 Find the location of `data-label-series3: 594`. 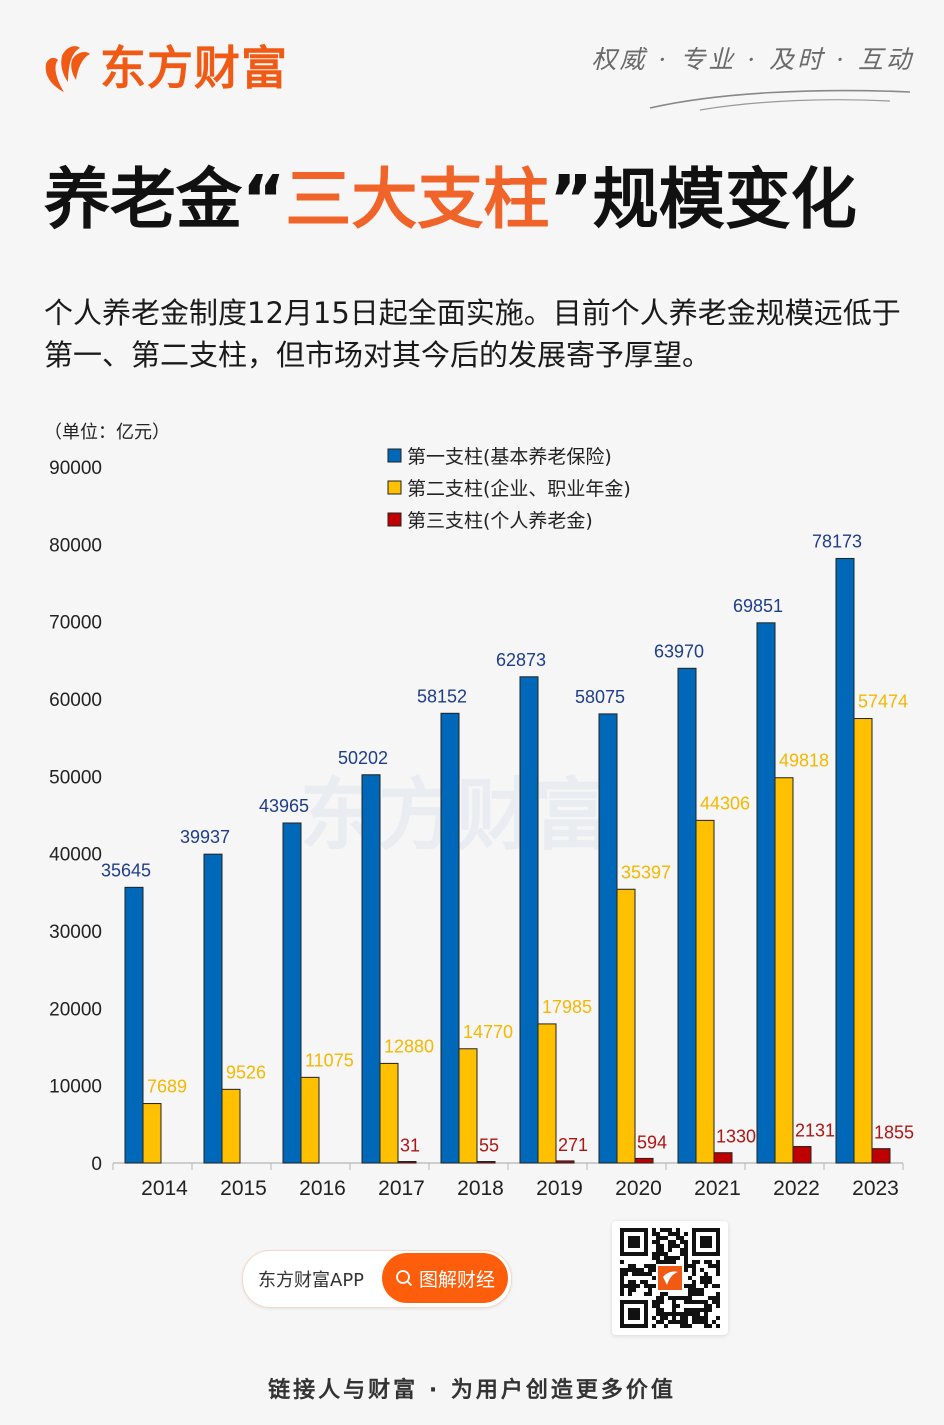

data-label-series3: 594 is located at coordinates (652, 1142).